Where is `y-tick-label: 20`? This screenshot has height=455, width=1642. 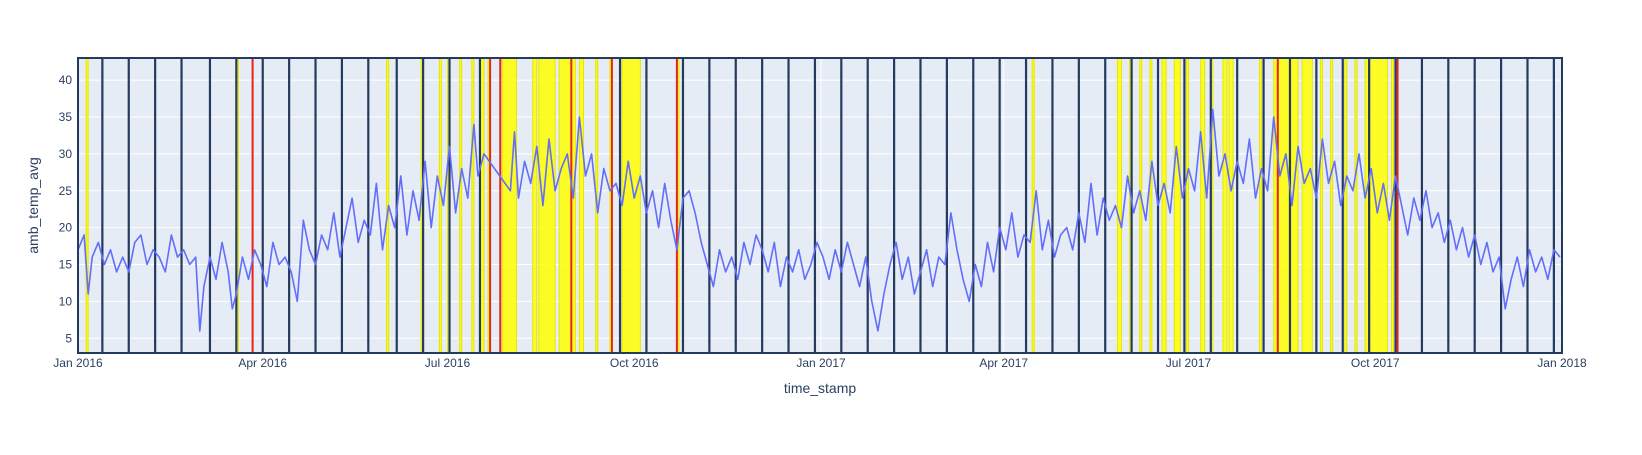
y-tick-label: 20 is located at coordinates (66, 228).